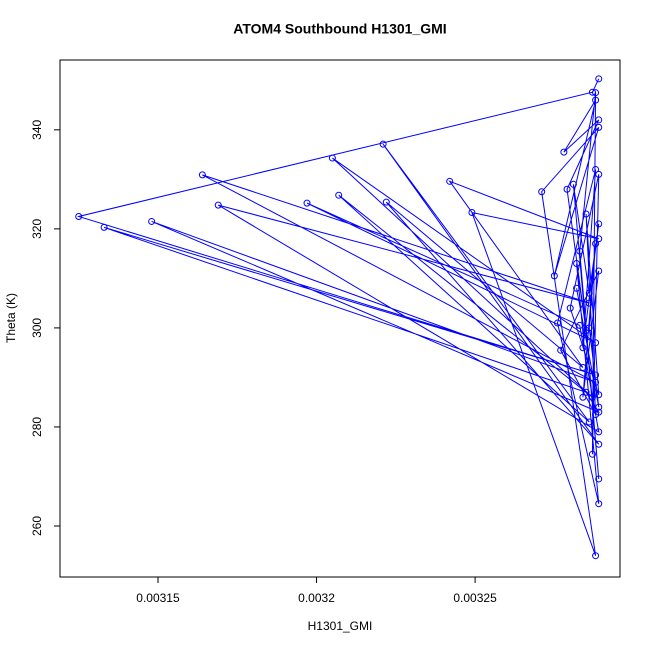 Image resolution: width=650 pixels, height=650 pixels. I want to click on y-tick-label: 320, so click(37, 229).